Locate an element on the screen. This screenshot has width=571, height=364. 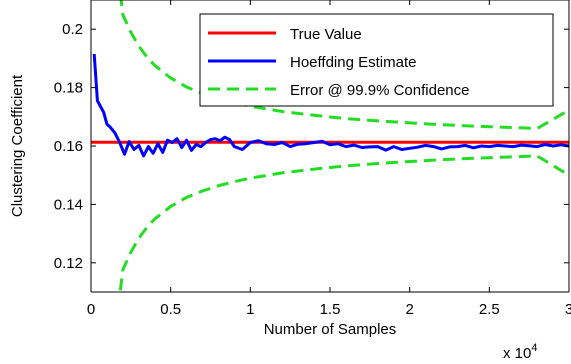
x-tick-label: 1.5 is located at coordinates (330, 309).